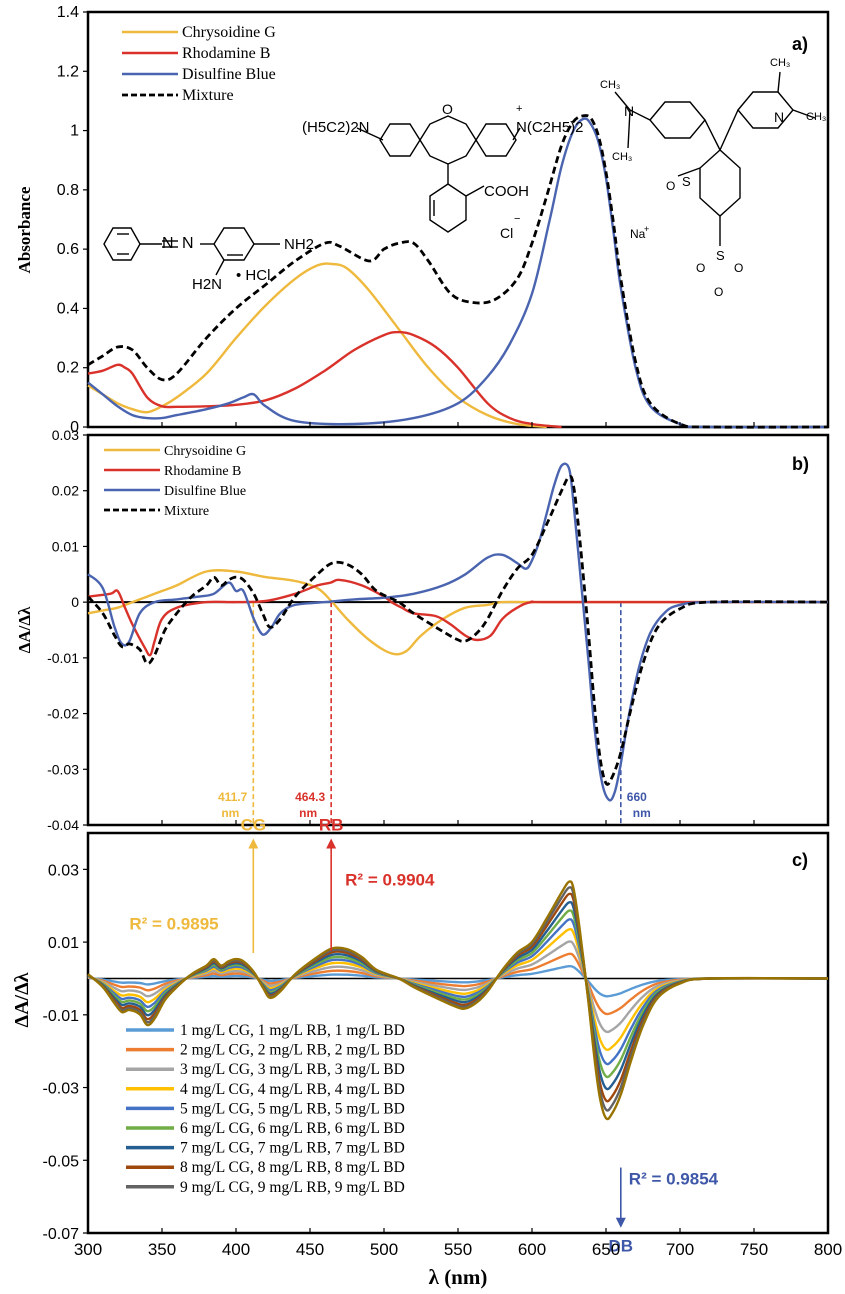 The width and height of the screenshot is (845, 1294). What do you see at coordinates (68, 71) in the screenshot?
I see `y-tick-label: 1.2` at bounding box center [68, 71].